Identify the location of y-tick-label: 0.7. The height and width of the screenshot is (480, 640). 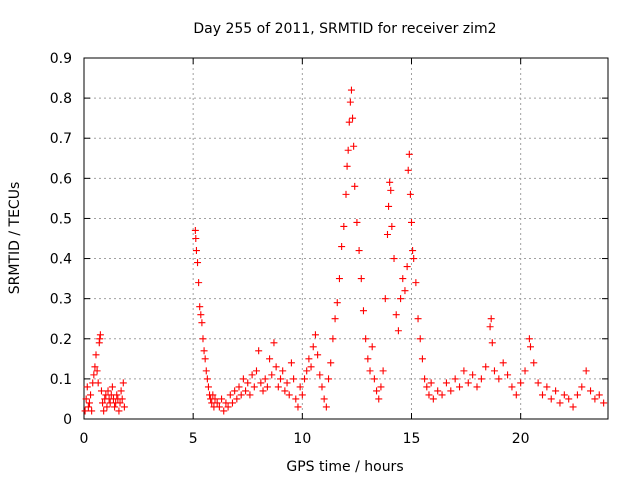
(61, 139).